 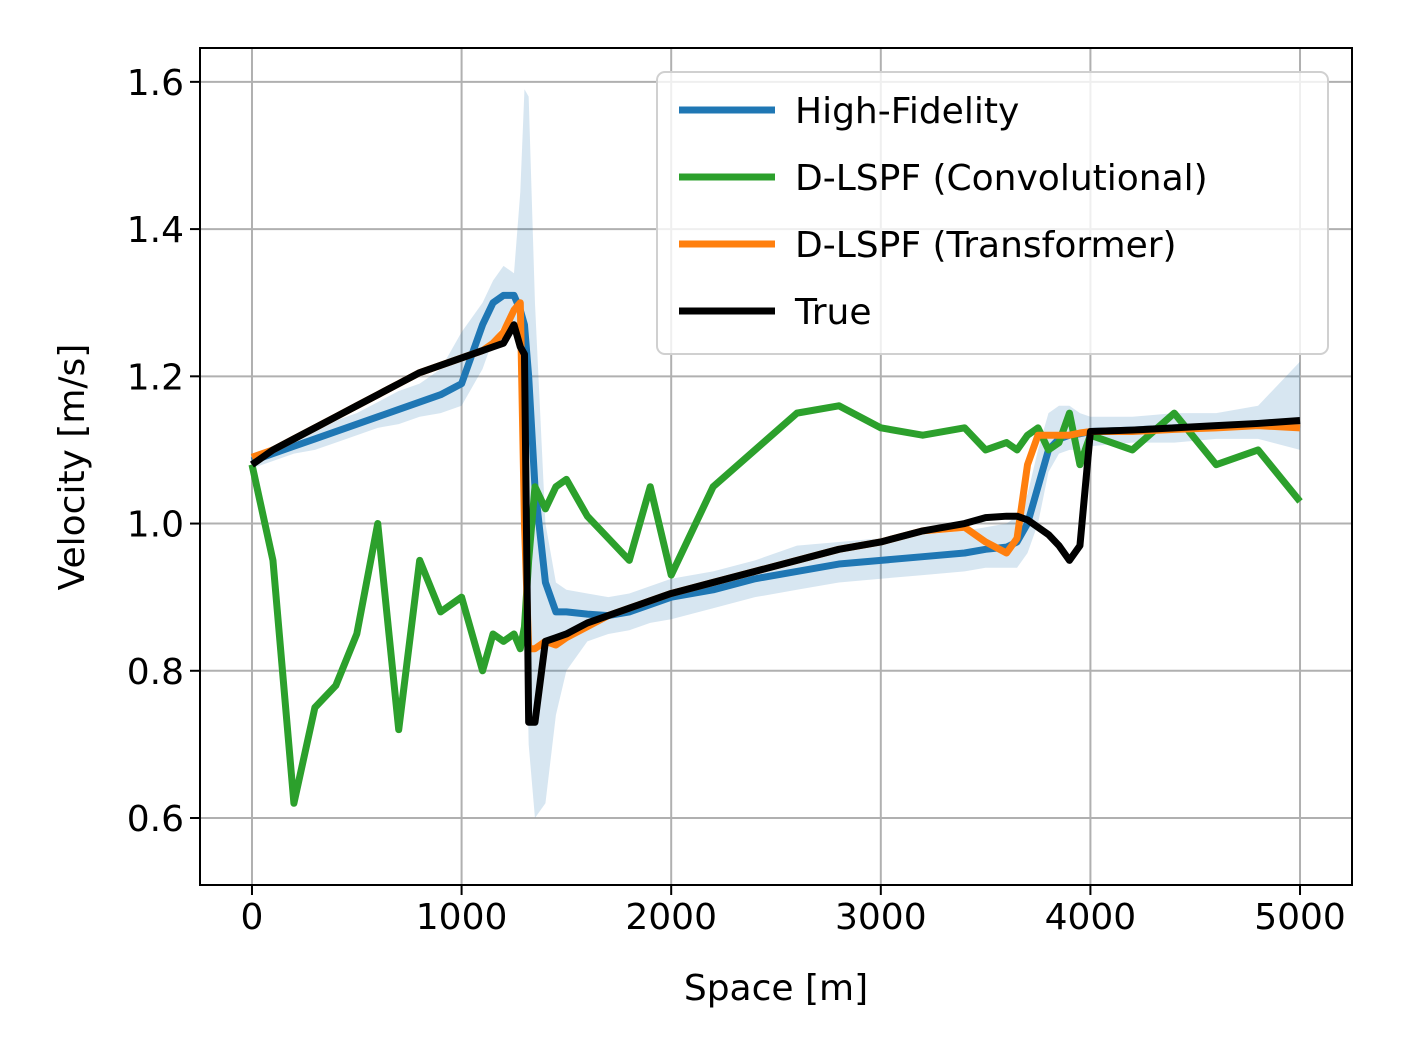 I want to click on y-axis-label: Velocity [m/s], so click(x=72, y=467).